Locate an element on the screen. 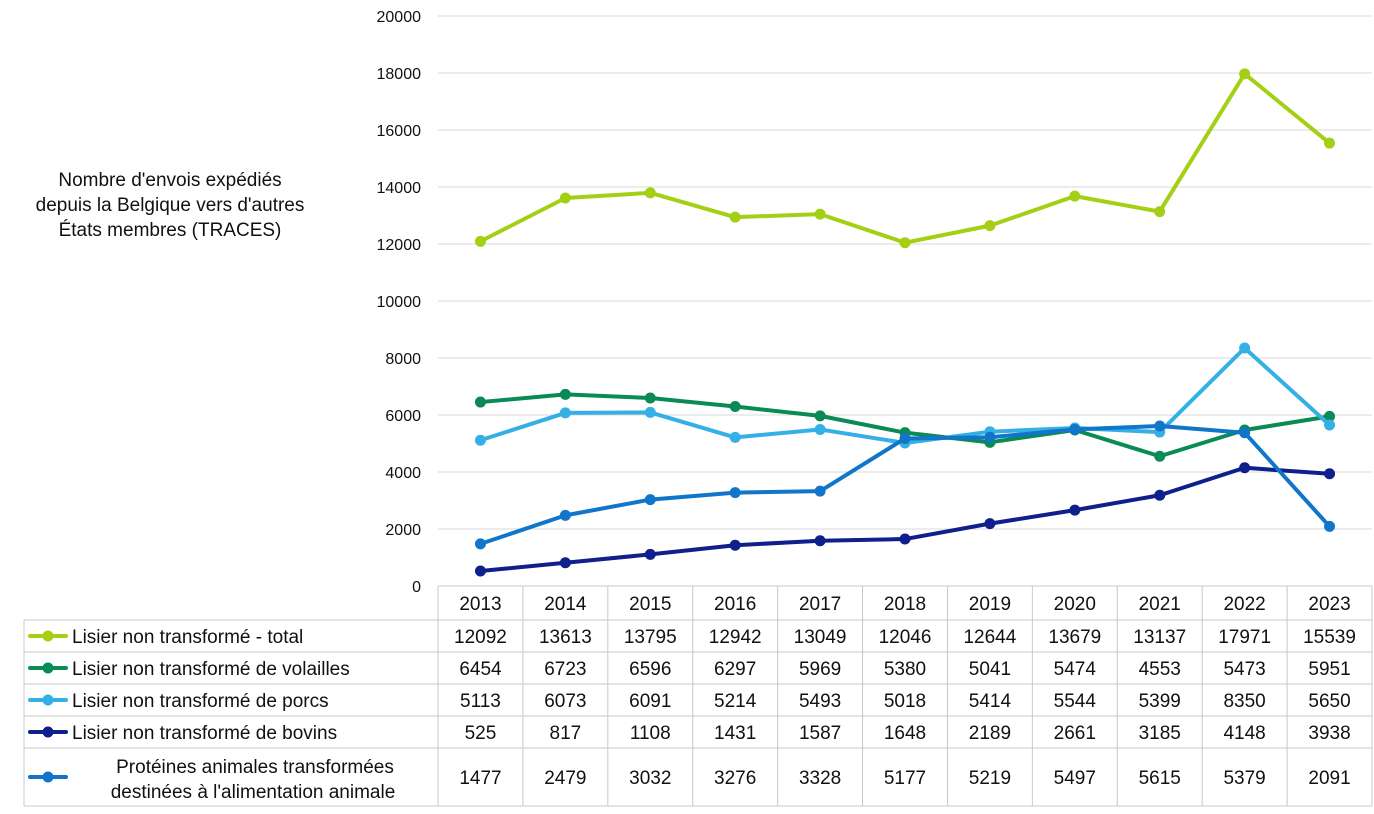  data-label: 5414 is located at coordinates (990, 701).